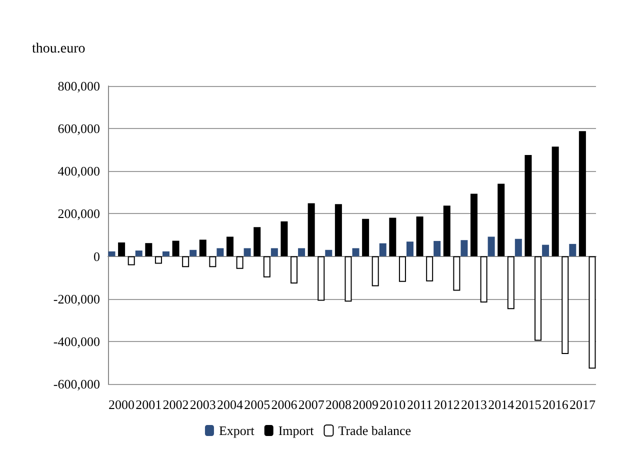 This screenshot has height=462, width=617. What do you see at coordinates (203, 404) in the screenshot?
I see `x-tick-label: 2003` at bounding box center [203, 404].